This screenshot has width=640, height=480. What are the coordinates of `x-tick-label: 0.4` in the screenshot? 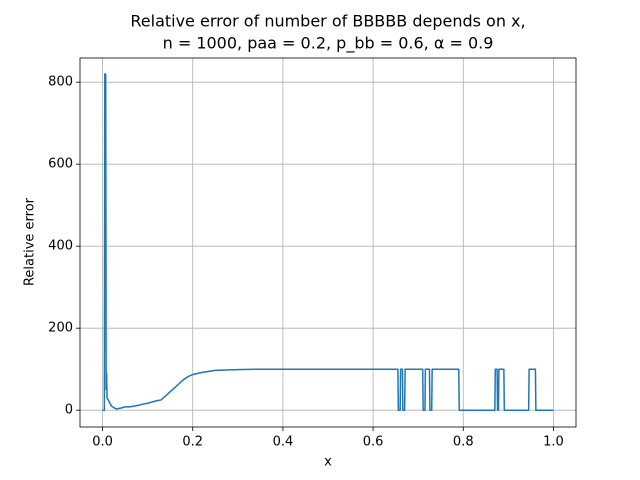 It's located at (283, 442).